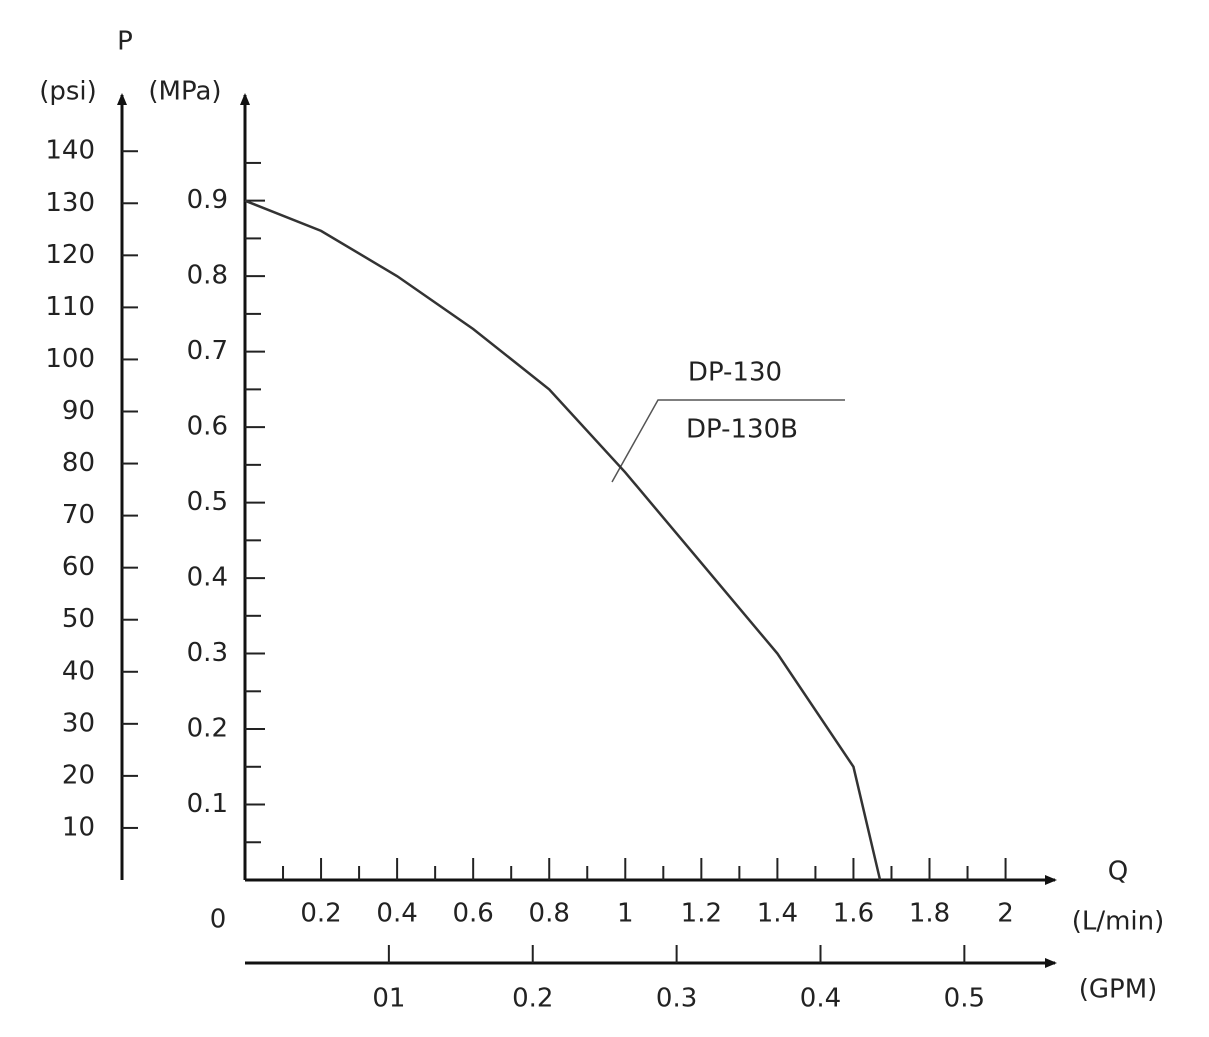  What do you see at coordinates (70, 359) in the screenshot?
I see `y2-tick-label: 100` at bounding box center [70, 359].